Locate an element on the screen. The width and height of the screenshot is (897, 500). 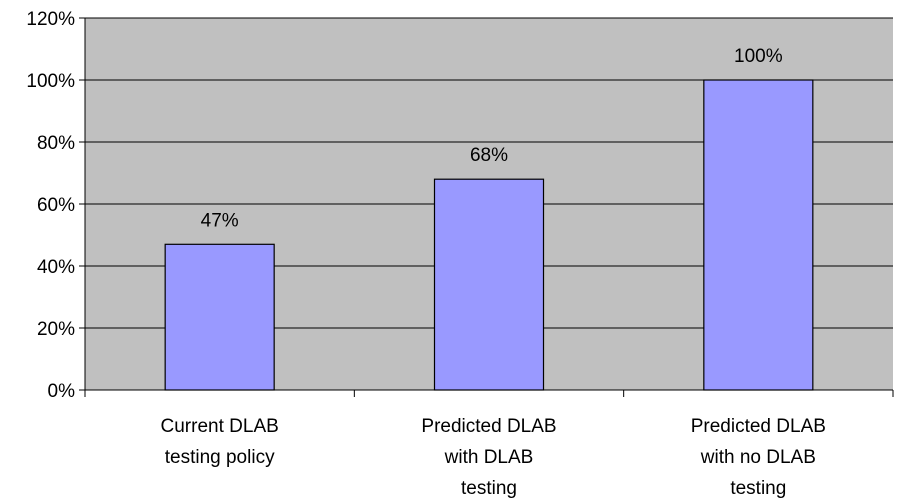
x-tick-label: Current DLAB testing policy is located at coordinates (220, 442).